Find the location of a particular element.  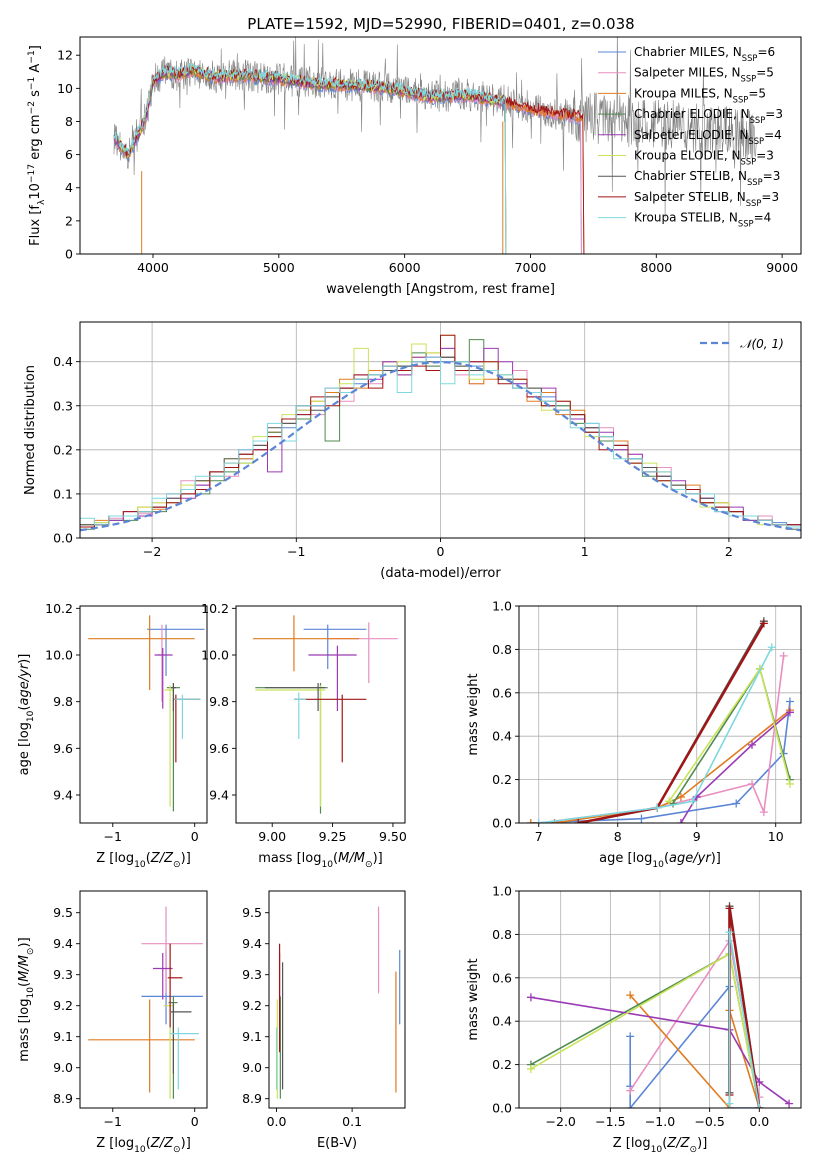

x-tick-label: 5000 is located at coordinates (279, 267).